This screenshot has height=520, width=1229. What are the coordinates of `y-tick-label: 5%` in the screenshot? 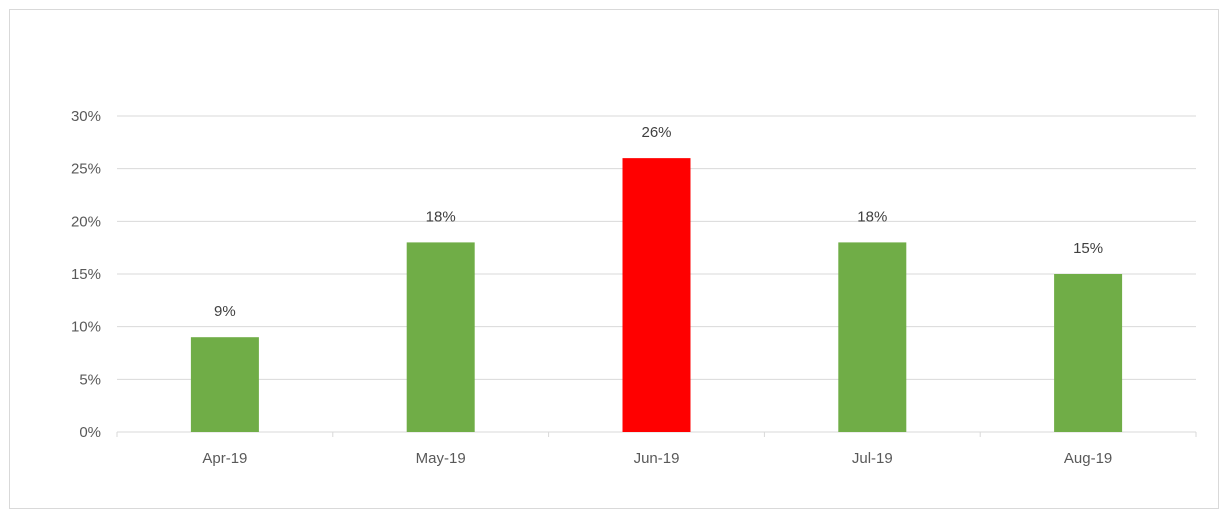 It's located at (90, 379).